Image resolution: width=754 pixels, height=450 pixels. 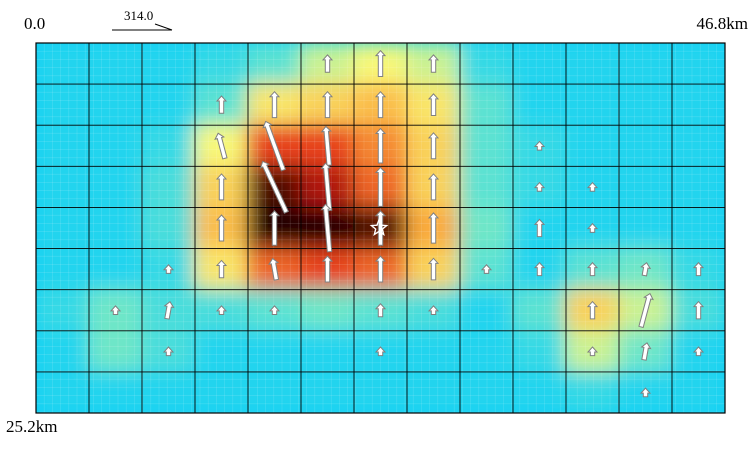 I want to click on origin-label: 0.0, so click(x=35, y=23).